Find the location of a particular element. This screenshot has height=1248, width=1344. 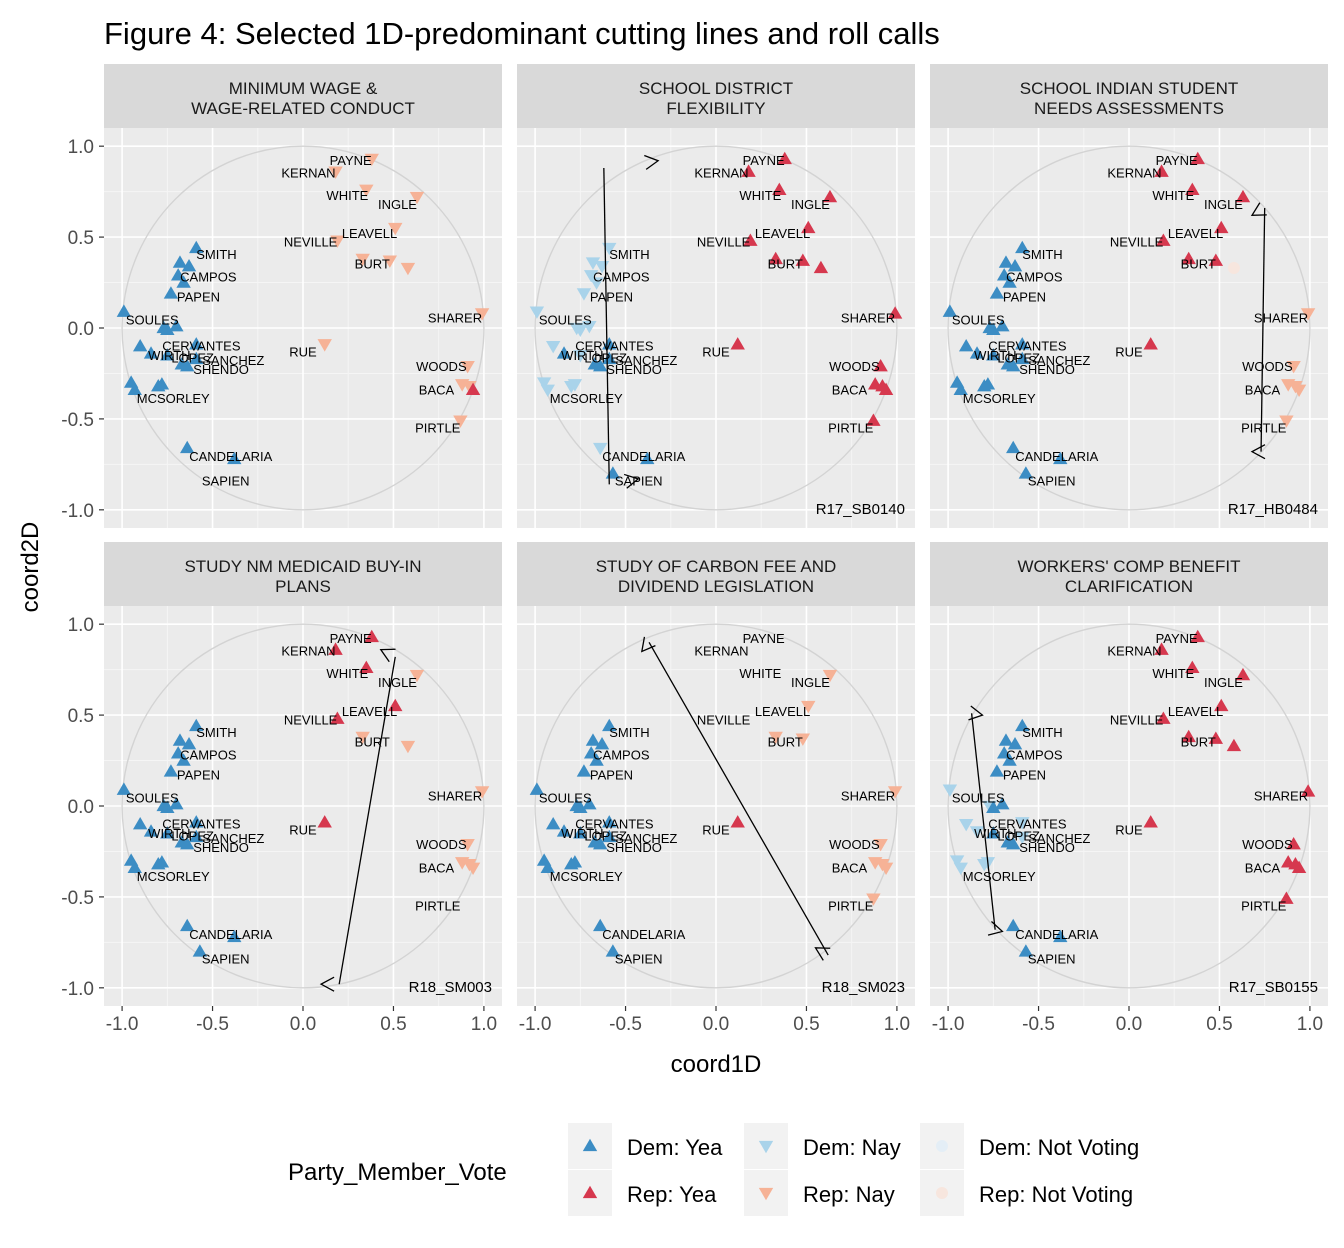

y-tick-label: 0.0 is located at coordinates (81, 807).